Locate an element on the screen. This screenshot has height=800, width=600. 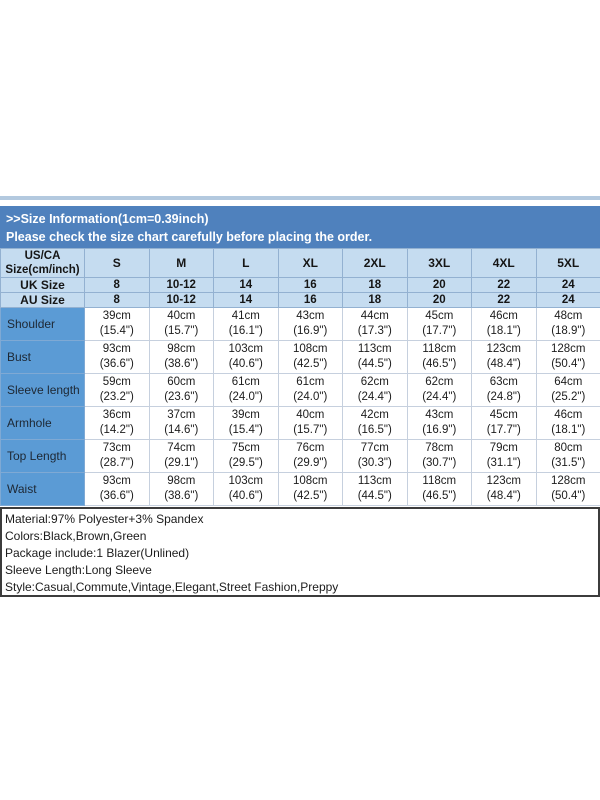
size-column-header: 4XL is located at coordinates (504, 263).